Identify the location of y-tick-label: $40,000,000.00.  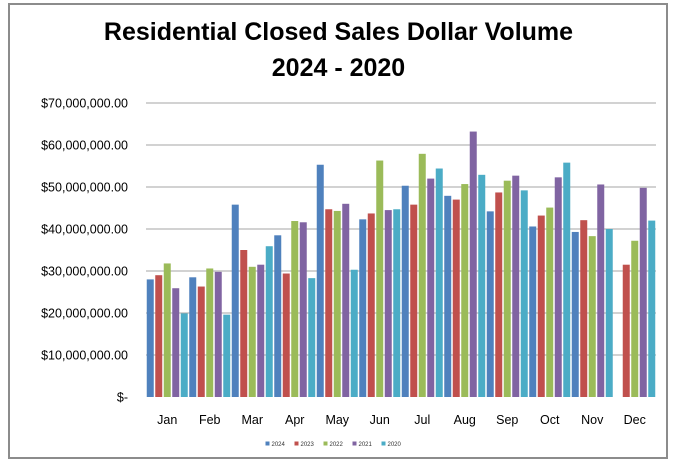
(84, 230).